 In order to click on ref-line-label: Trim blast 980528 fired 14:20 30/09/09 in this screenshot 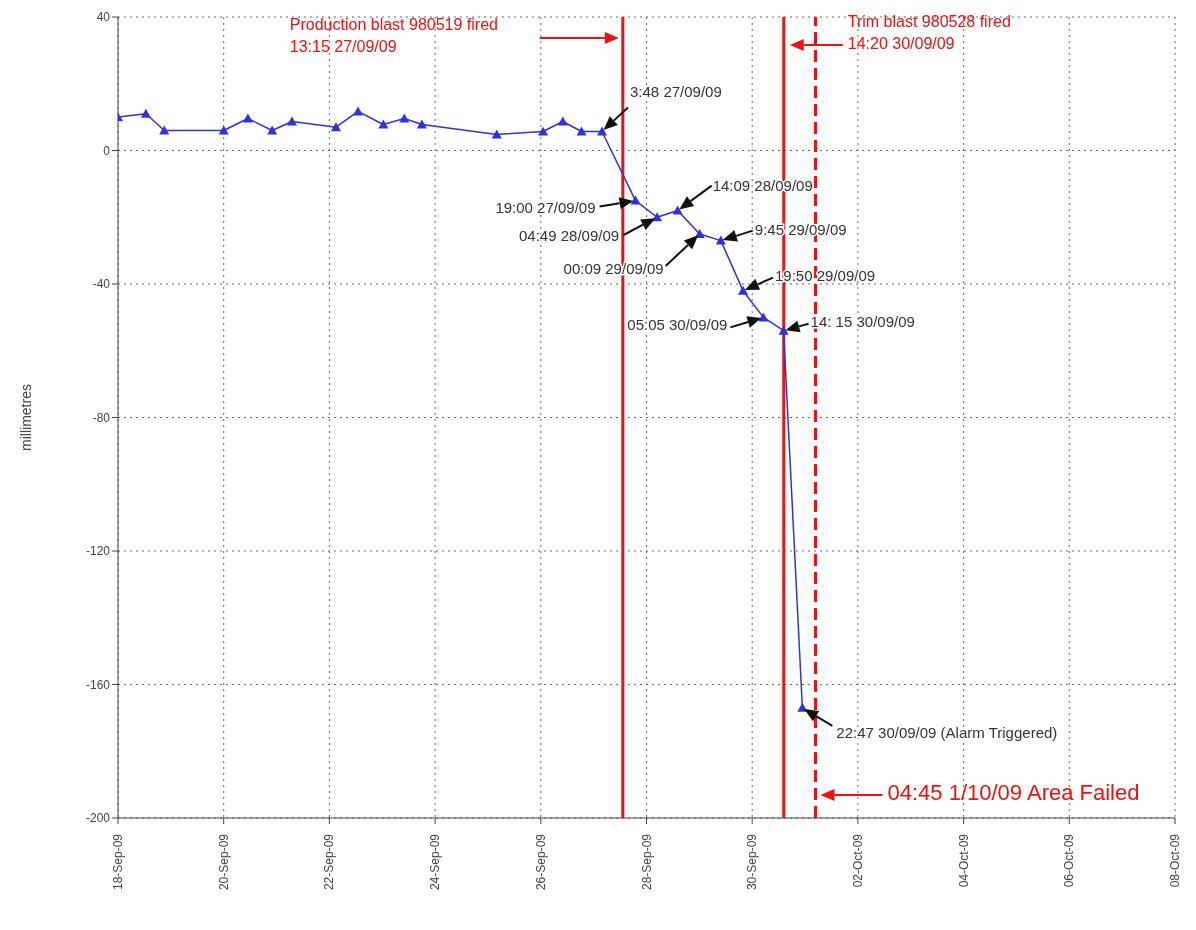, I will do `click(929, 32)`.